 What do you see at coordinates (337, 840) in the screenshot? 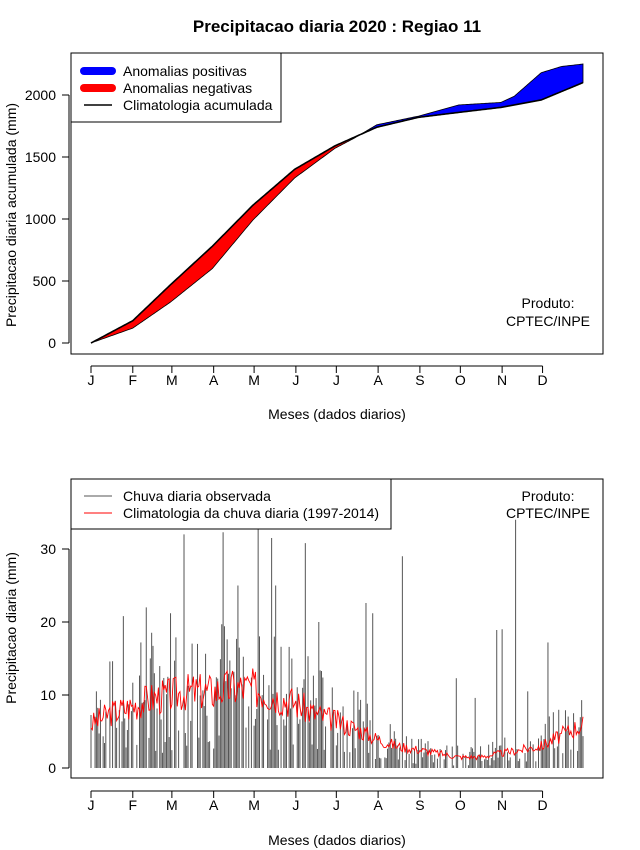
I see `x-axis-label-bottom: Meses (dados diarios)` at bounding box center [337, 840].